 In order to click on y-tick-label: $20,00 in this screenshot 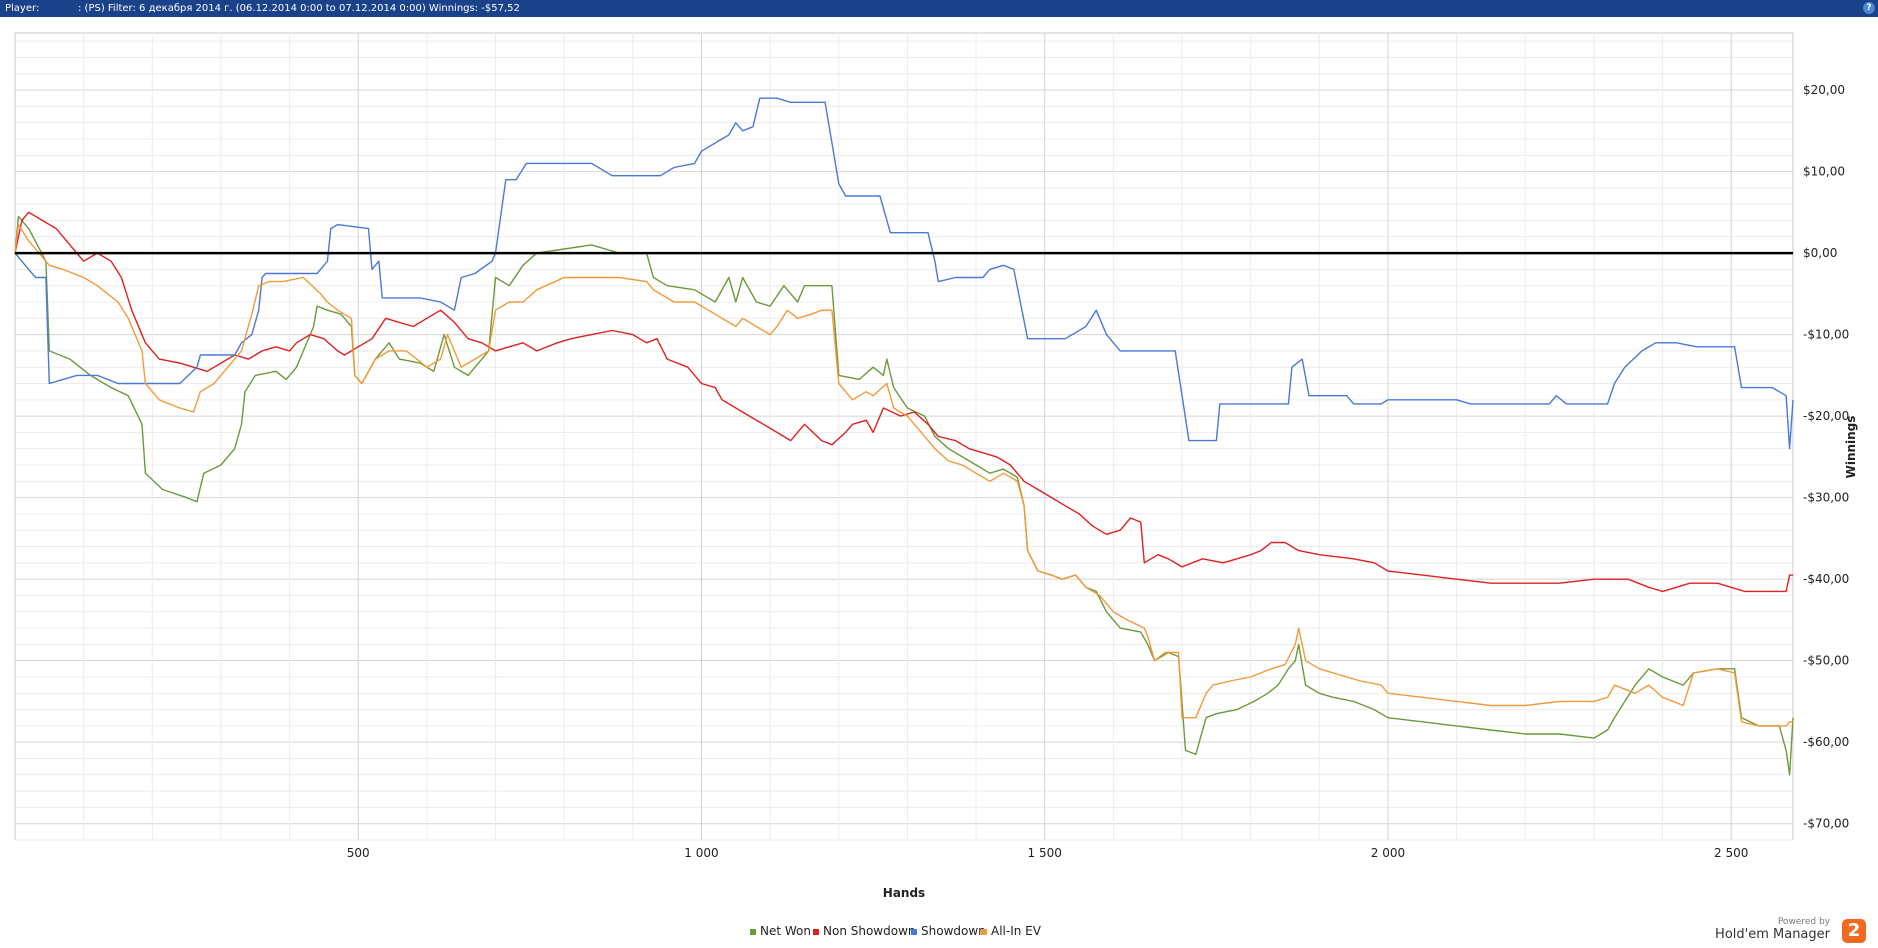, I will do `click(1824, 90)`.